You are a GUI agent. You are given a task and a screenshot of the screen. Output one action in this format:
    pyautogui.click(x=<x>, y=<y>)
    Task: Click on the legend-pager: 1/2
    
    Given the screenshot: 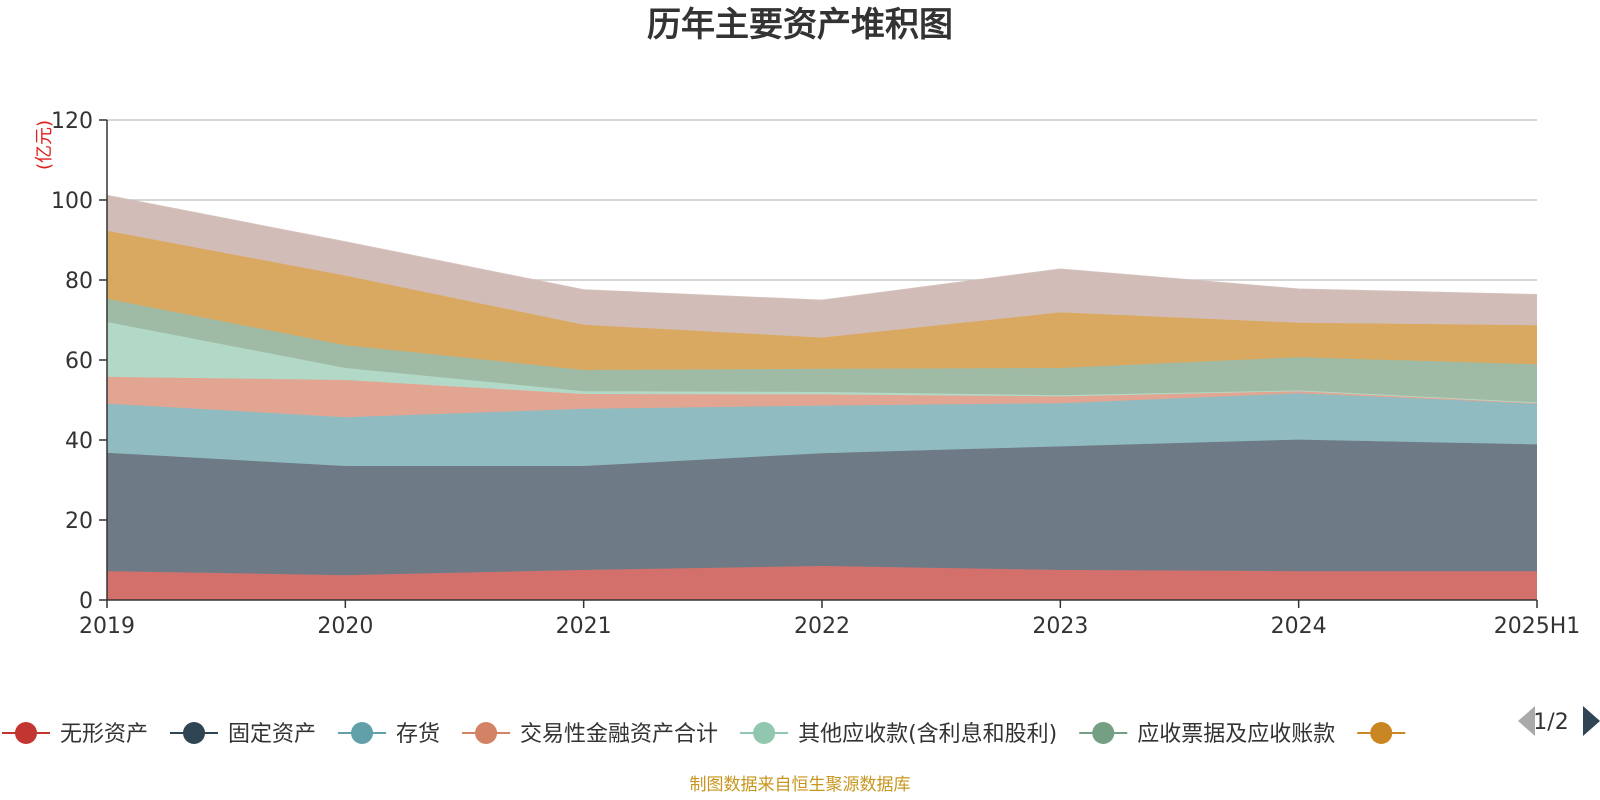 What is the action you would take?
    pyautogui.click(x=1559, y=721)
    